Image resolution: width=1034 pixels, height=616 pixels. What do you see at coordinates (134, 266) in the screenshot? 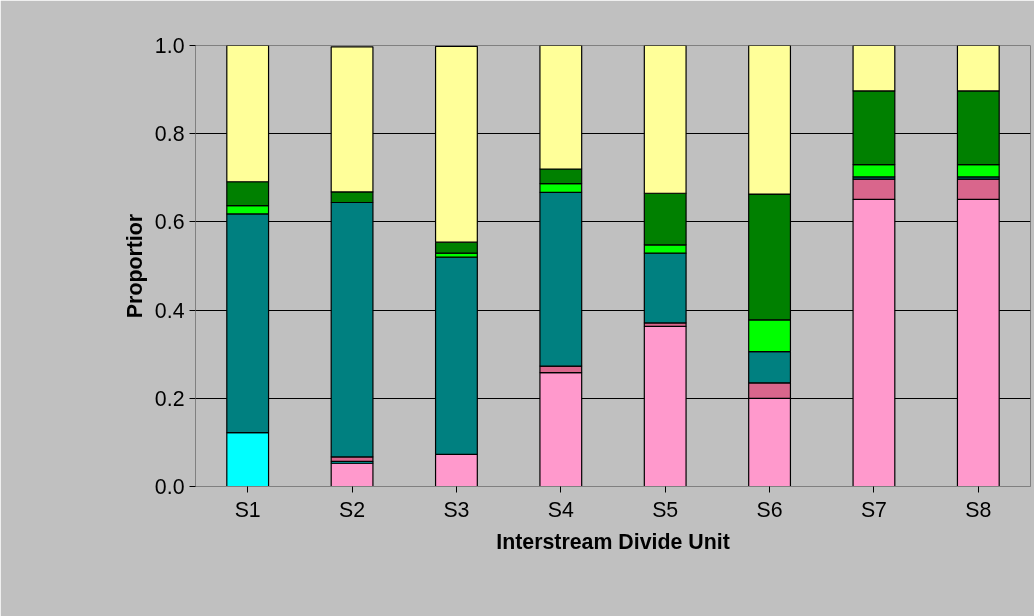
I see `y-axis-title: Proportior` at bounding box center [134, 266].